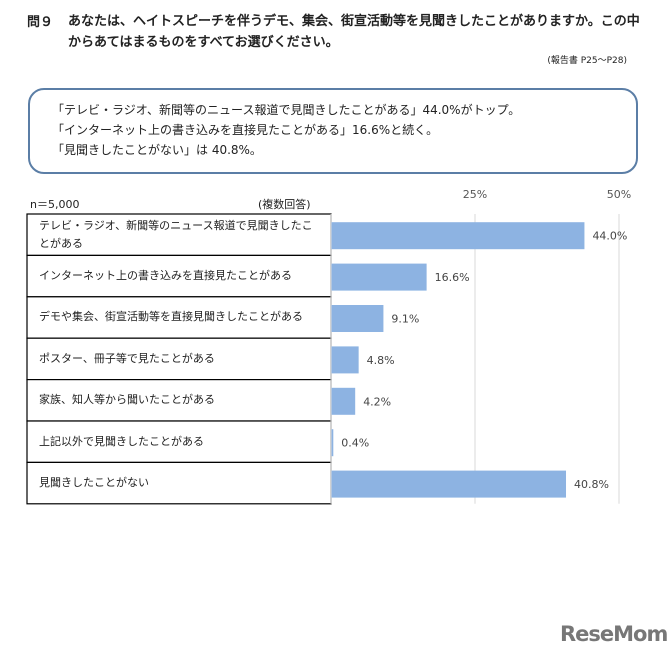 This screenshot has height=659, width=669. Describe the element at coordinates (127, 399) in the screenshot. I see `category-label: 家族、知人等から聞いたことがある` at that location.